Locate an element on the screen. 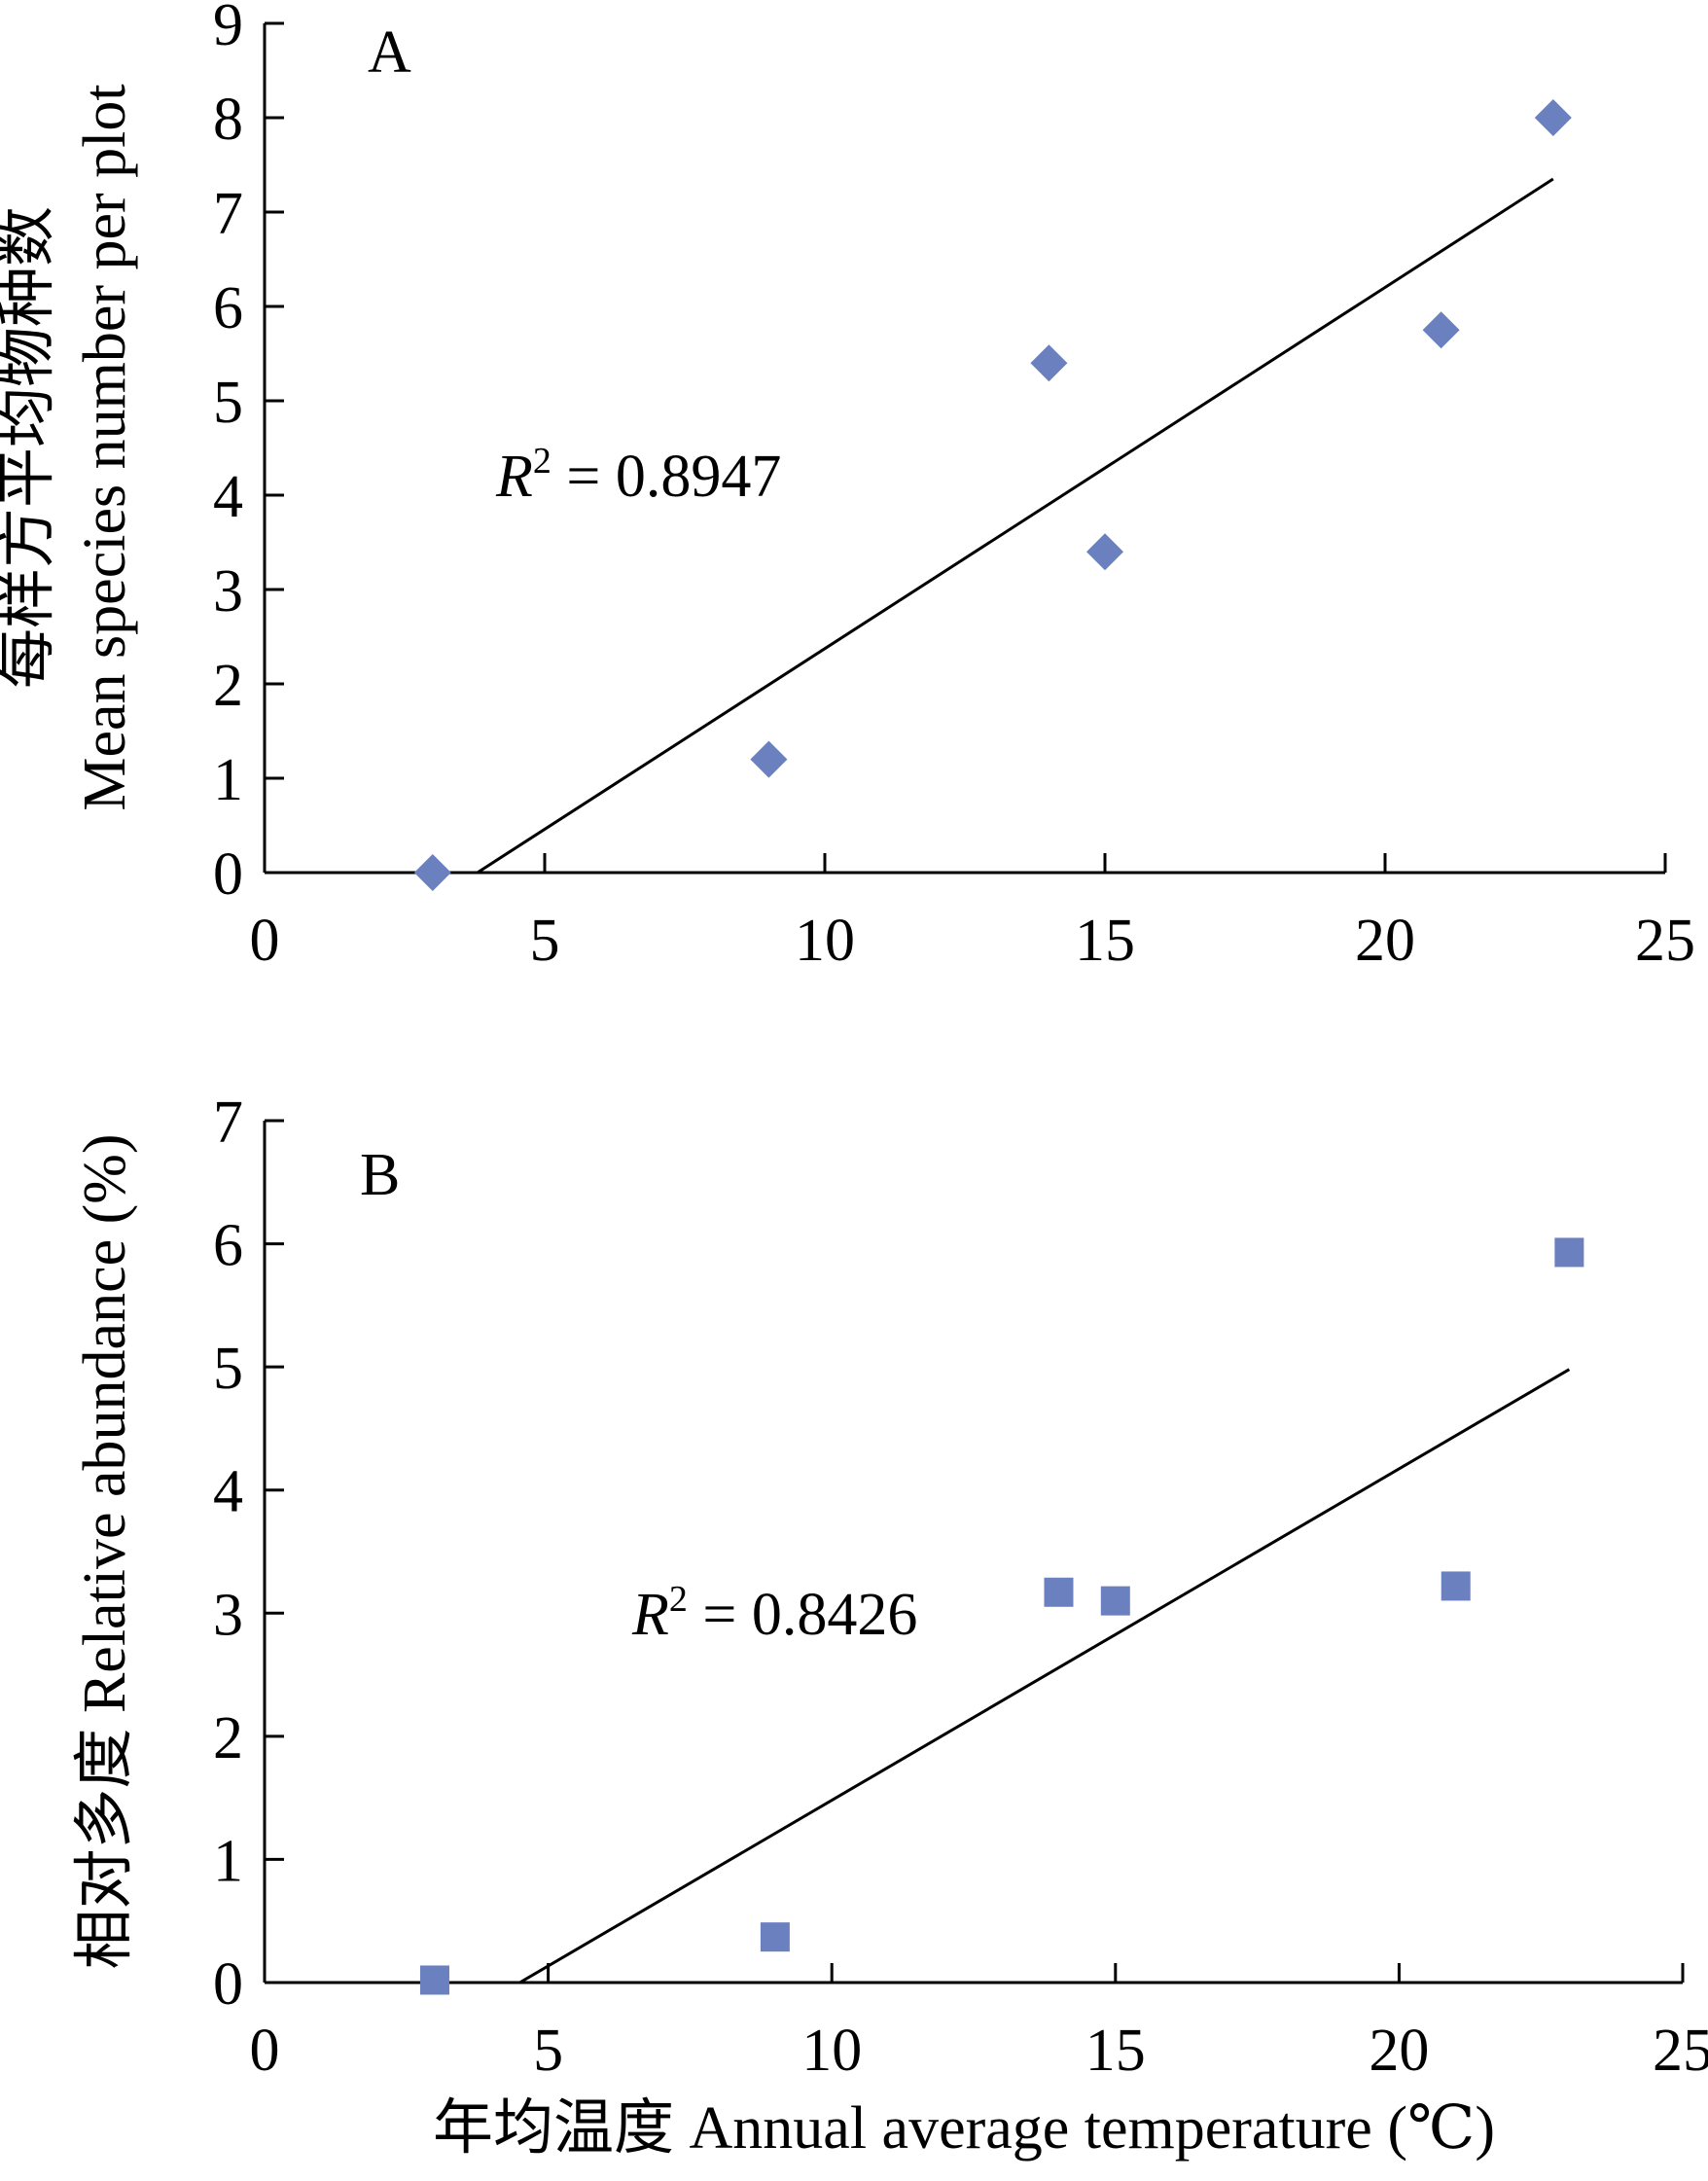  r-squared-label: R2 = 0.8947 is located at coordinates (638, 475).